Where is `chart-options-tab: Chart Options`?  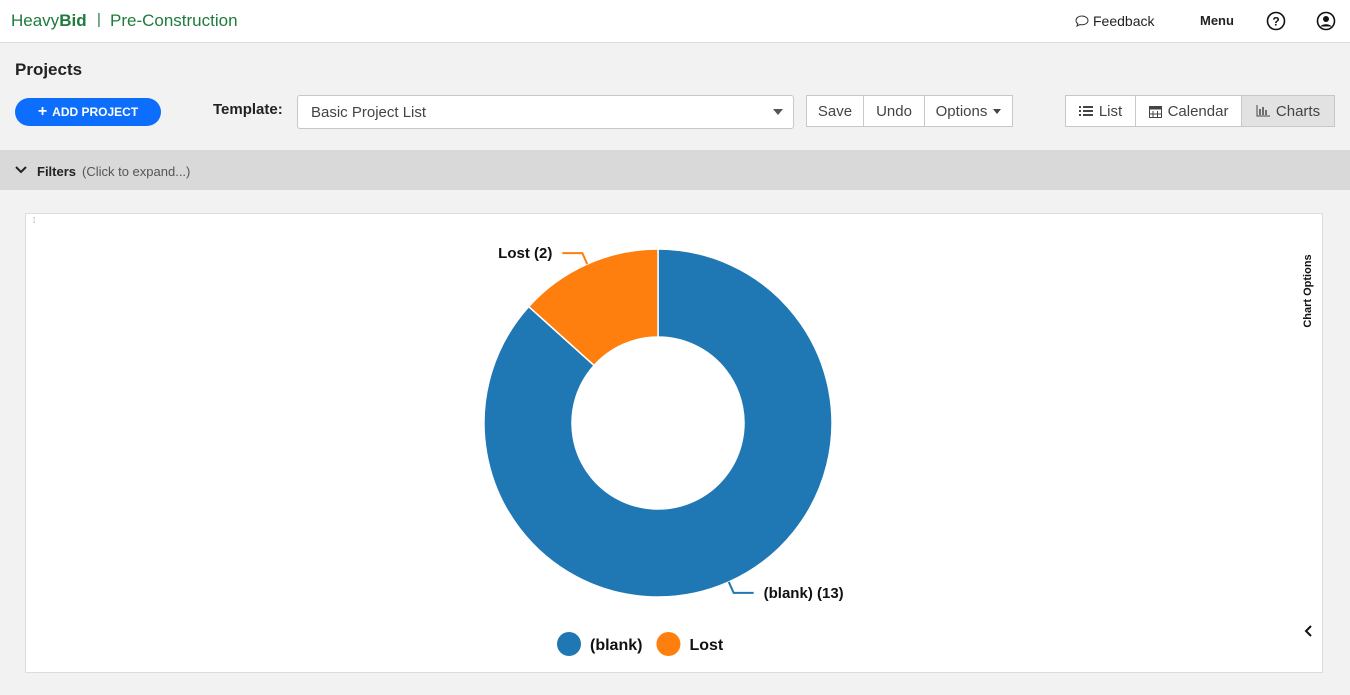 chart-options-tab: Chart Options is located at coordinates (1308, 290).